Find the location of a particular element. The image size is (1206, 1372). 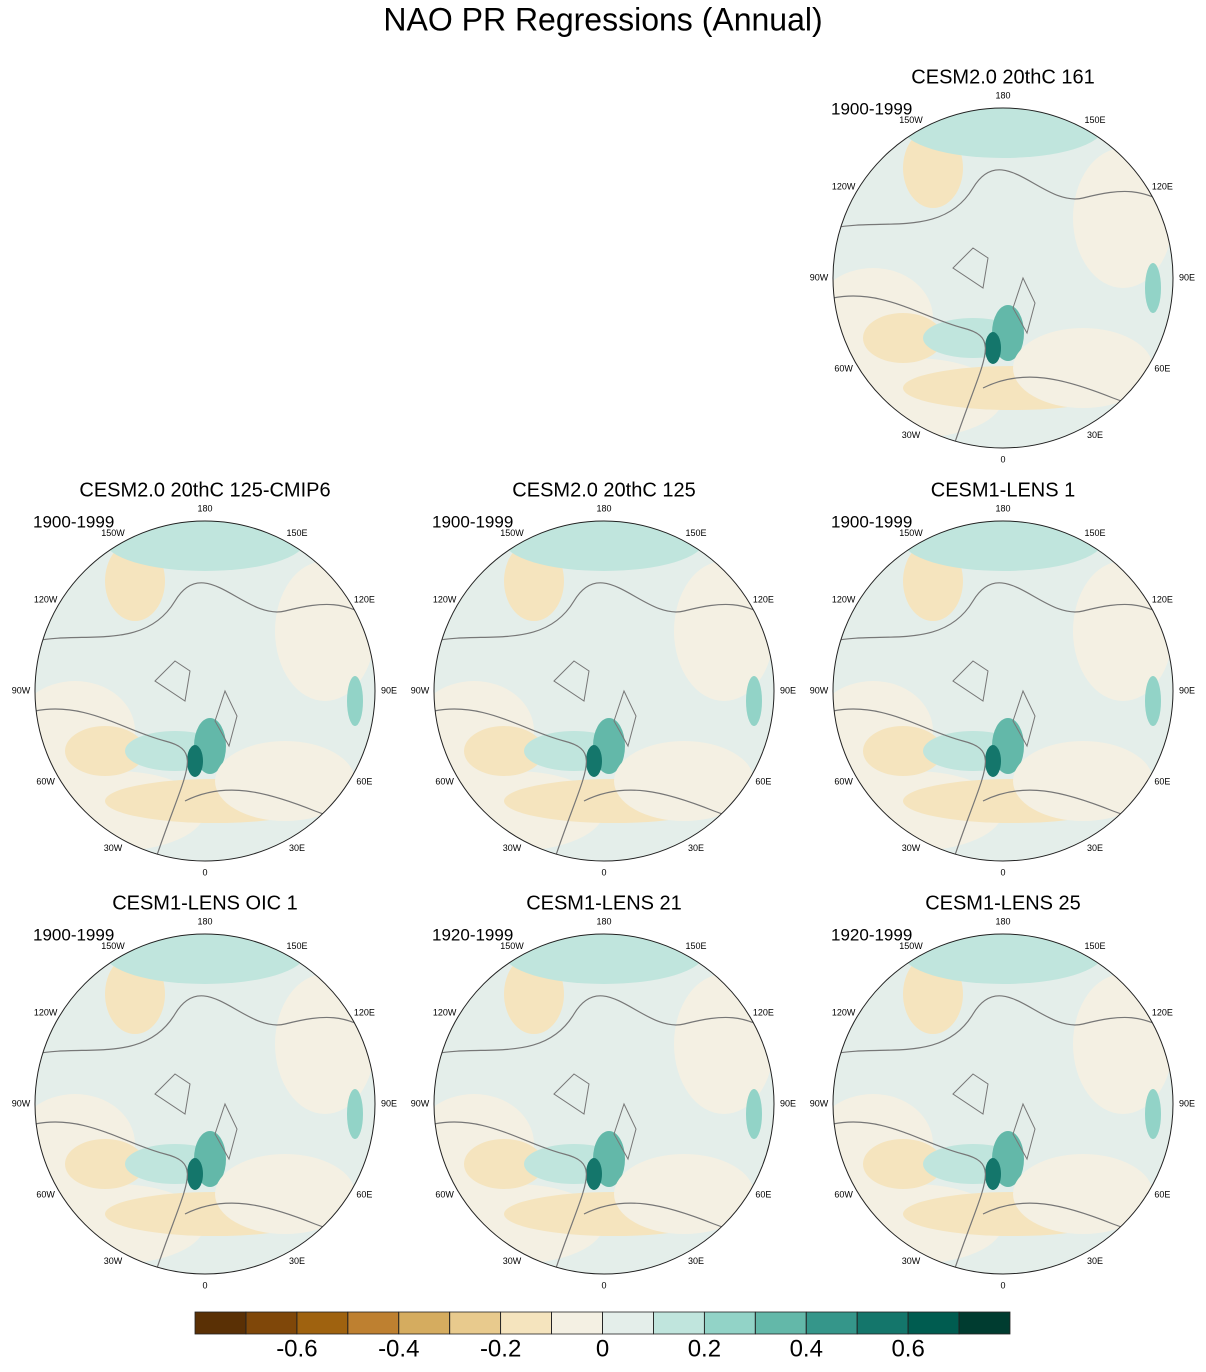

panel-title: CESM1-LENS OIC 1 is located at coordinates (205, 903).